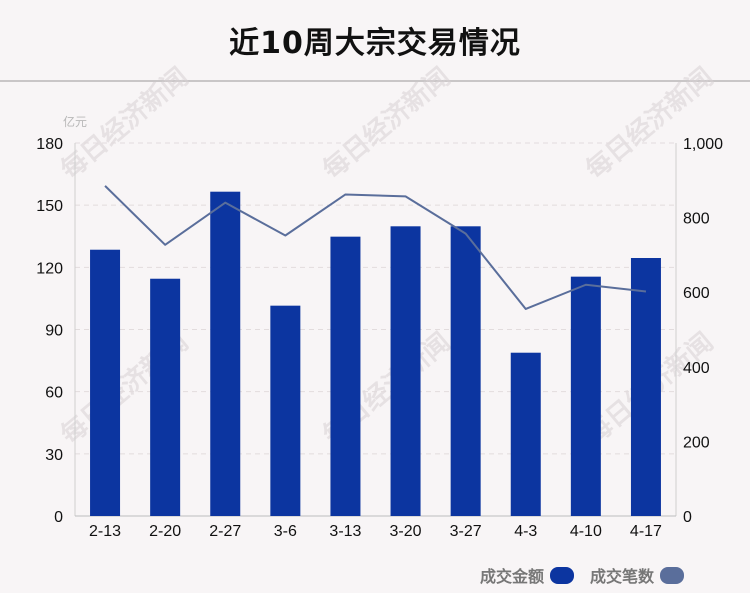 The image size is (750, 593). What do you see at coordinates (687, 517) in the screenshot?
I see `y-right-tick-label: 0` at bounding box center [687, 517].